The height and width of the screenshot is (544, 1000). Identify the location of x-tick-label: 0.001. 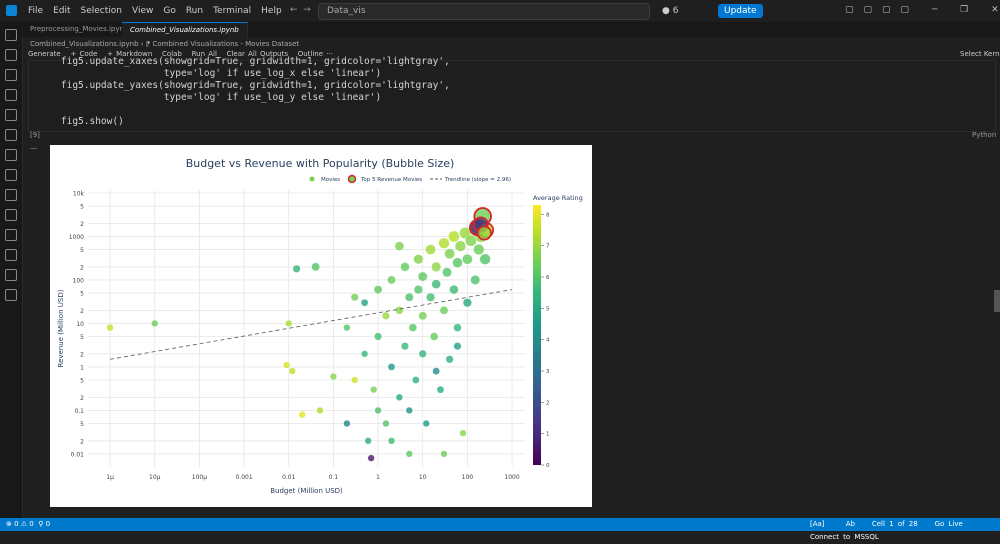
(243, 477).